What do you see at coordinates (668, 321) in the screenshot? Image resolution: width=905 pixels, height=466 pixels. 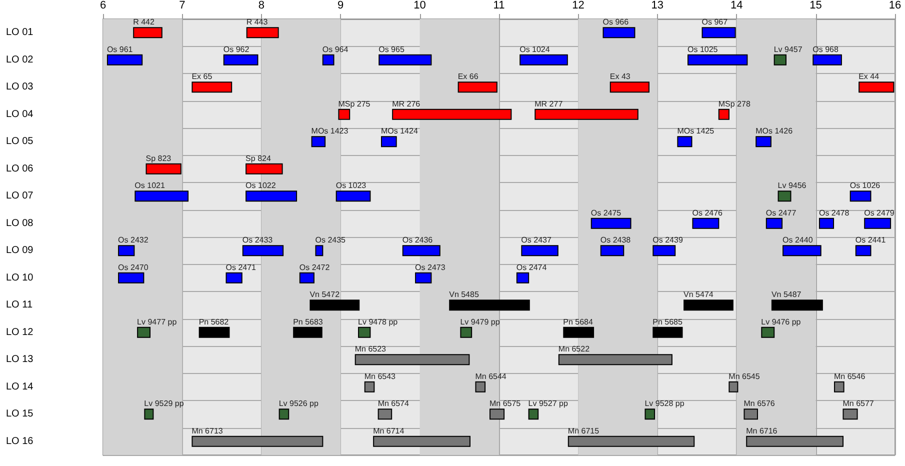 I see `data-label: Pn 5685` at bounding box center [668, 321].